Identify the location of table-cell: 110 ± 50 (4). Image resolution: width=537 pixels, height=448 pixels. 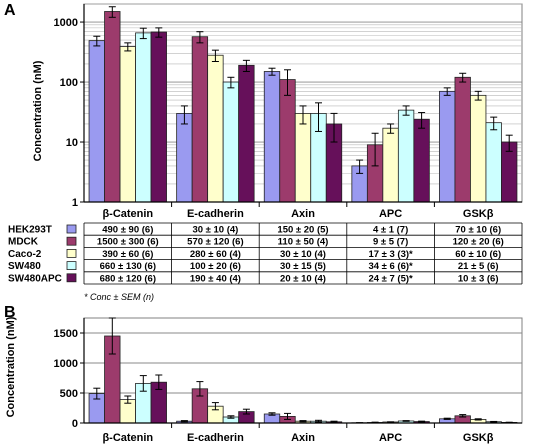
(303, 242).